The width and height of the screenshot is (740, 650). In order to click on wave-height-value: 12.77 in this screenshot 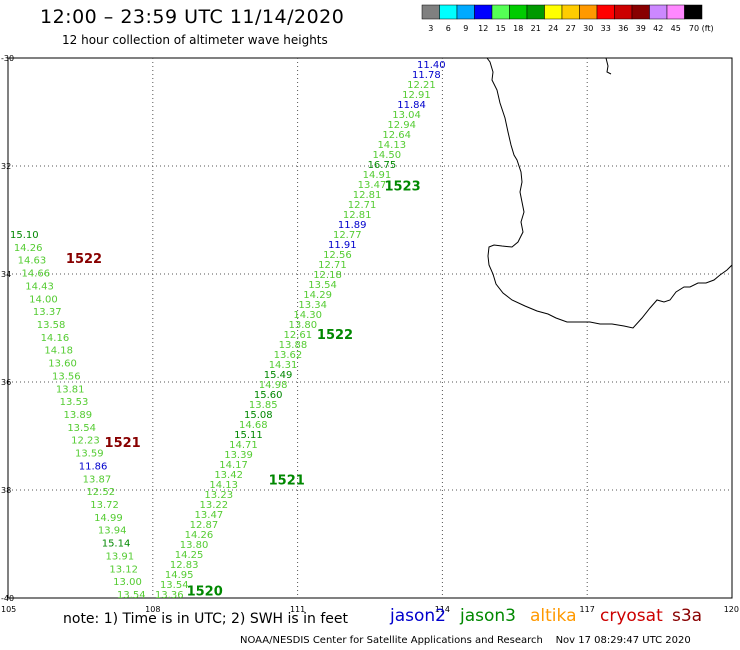, I will do `click(347, 235)`.